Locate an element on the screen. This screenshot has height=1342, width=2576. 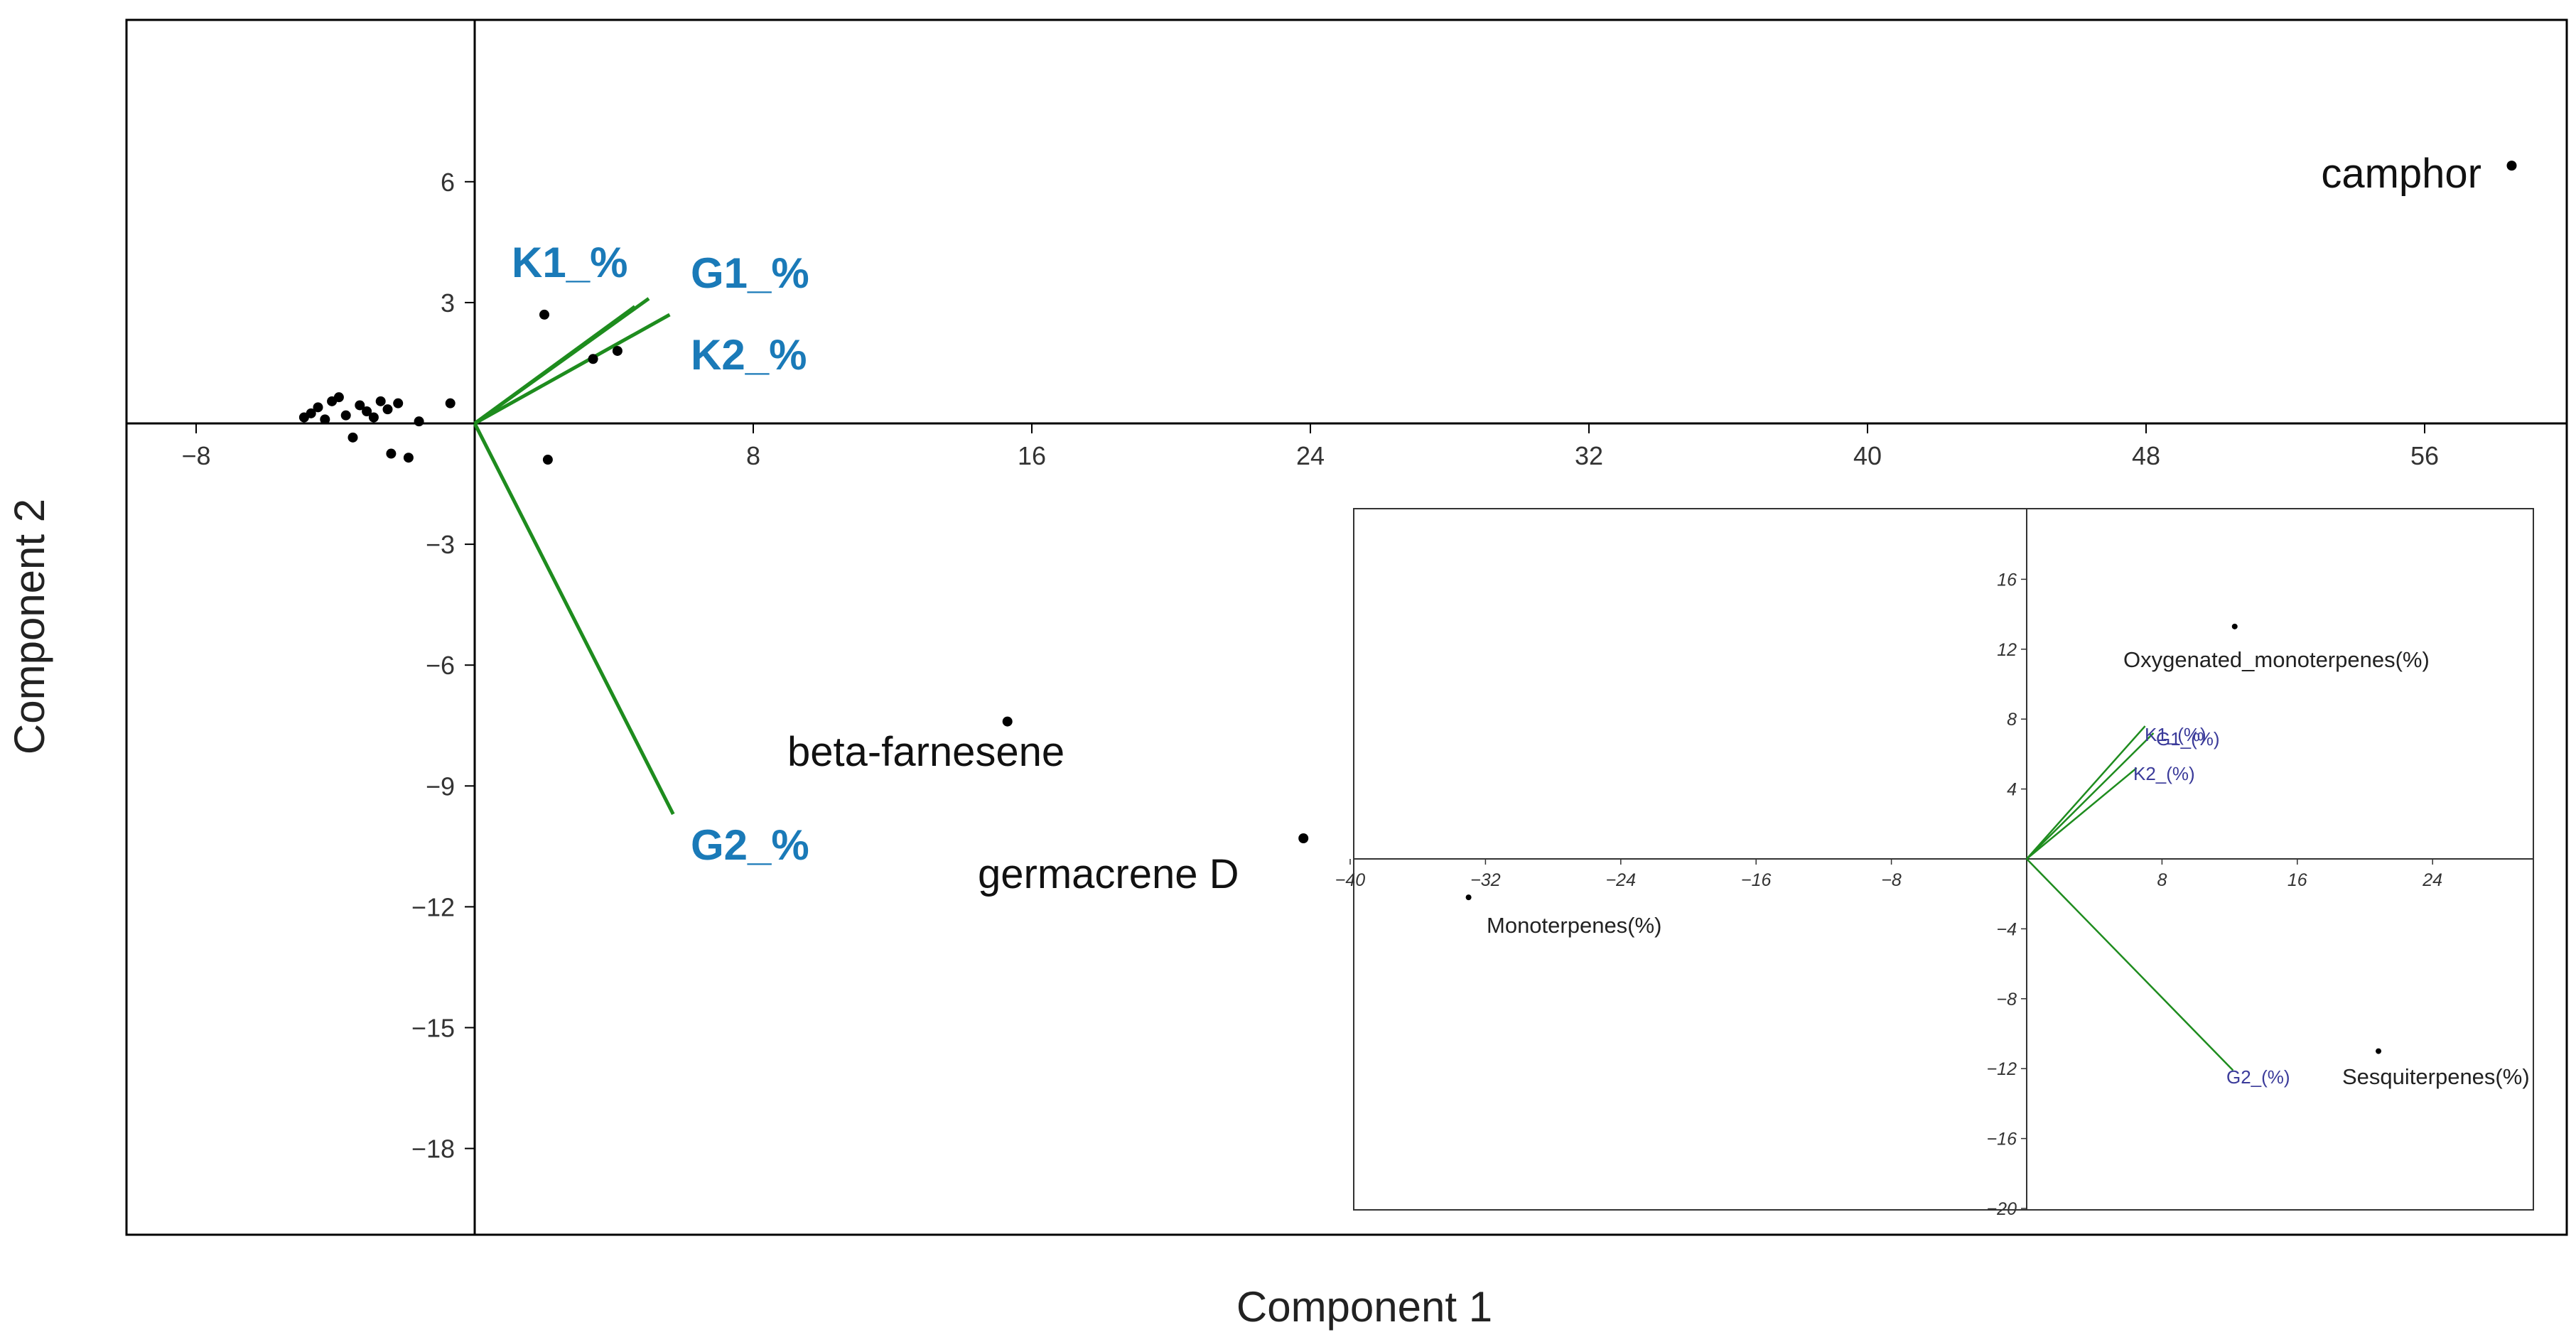
inset-point-label: Sesquiterpenes(%) is located at coordinates (2436, 1076).